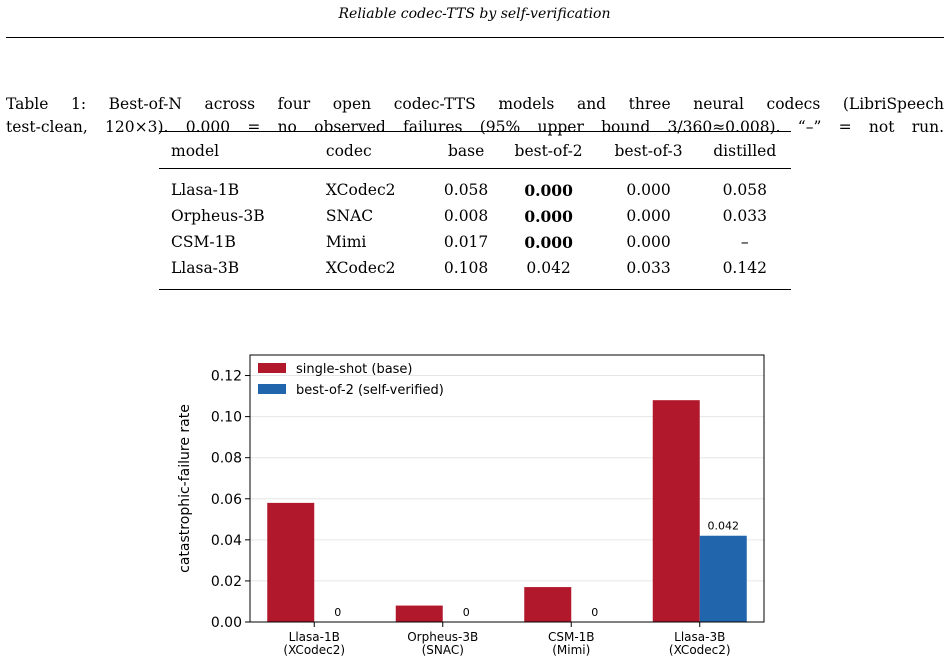  What do you see at coordinates (443, 650) in the screenshot?
I see `x-tick-label: (SNAC)` at bounding box center [443, 650].